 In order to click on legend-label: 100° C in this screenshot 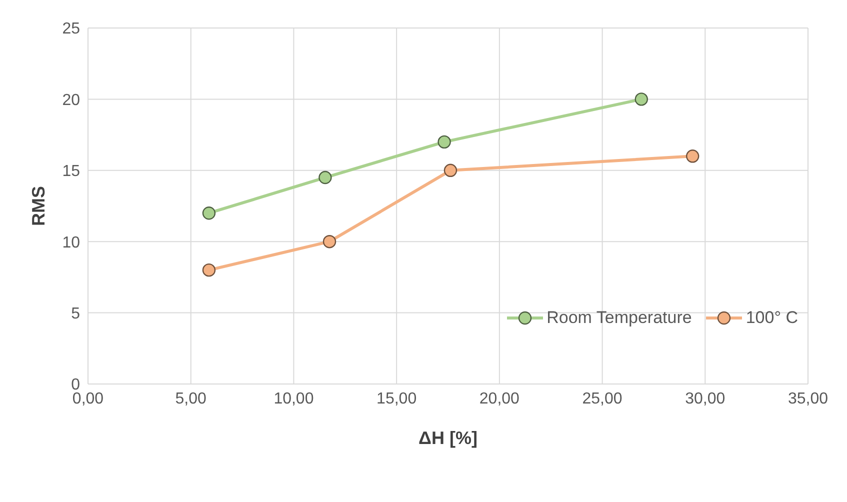, I will do `click(772, 318)`.